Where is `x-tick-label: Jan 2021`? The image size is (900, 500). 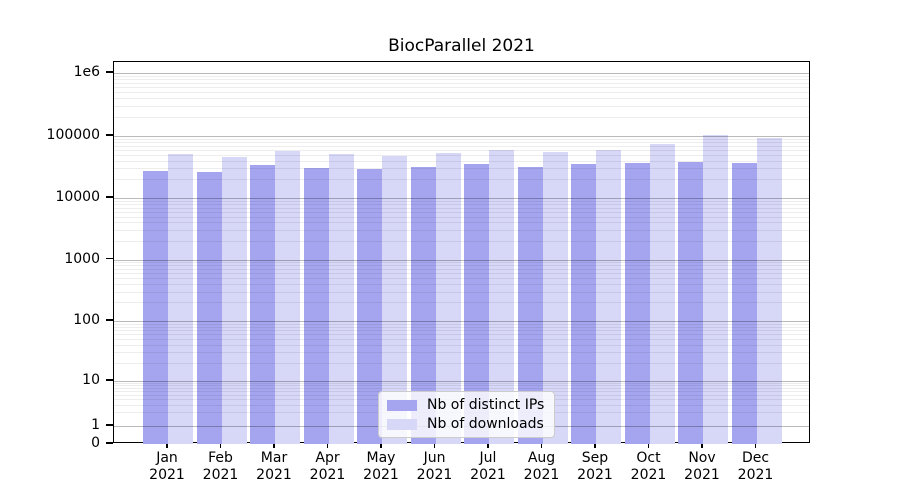 x-tick-label: Jan 2021 is located at coordinates (167, 466).